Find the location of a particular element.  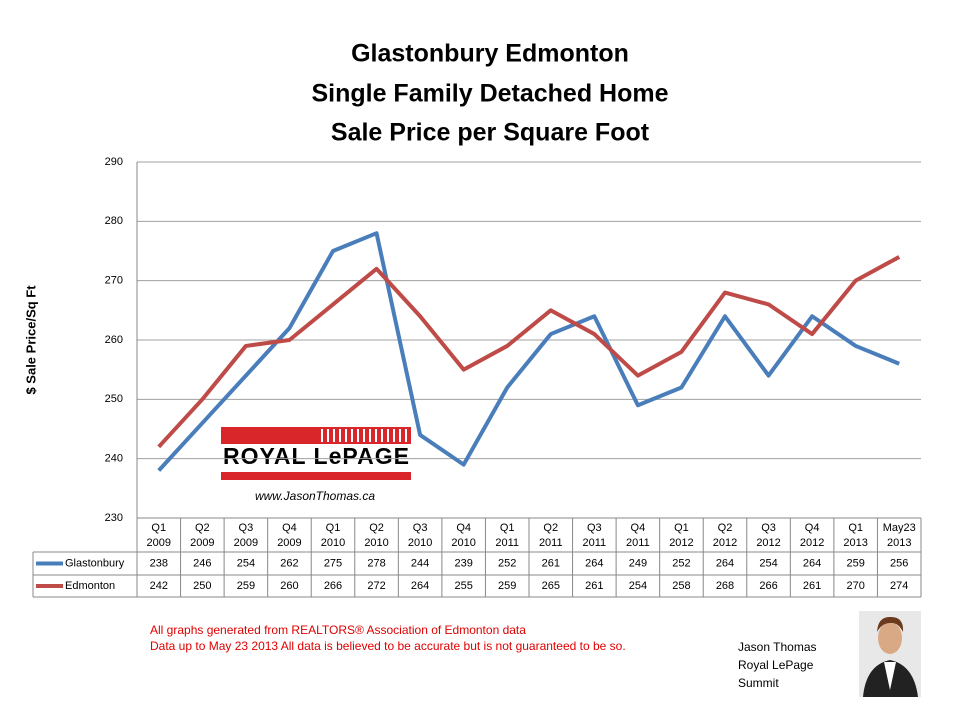

table-value: 256 is located at coordinates (899, 563).